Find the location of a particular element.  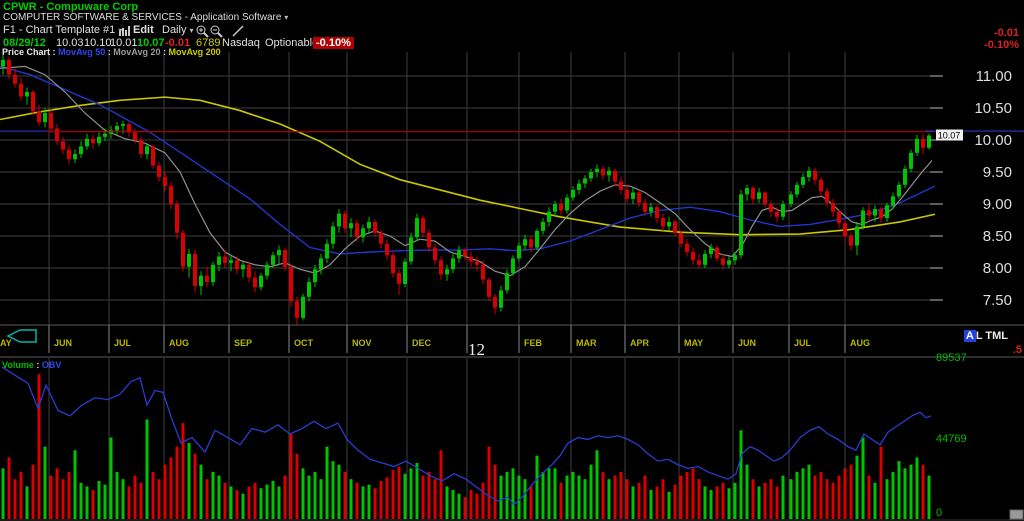

quote-change: -0.01 is located at coordinates (178, 43).